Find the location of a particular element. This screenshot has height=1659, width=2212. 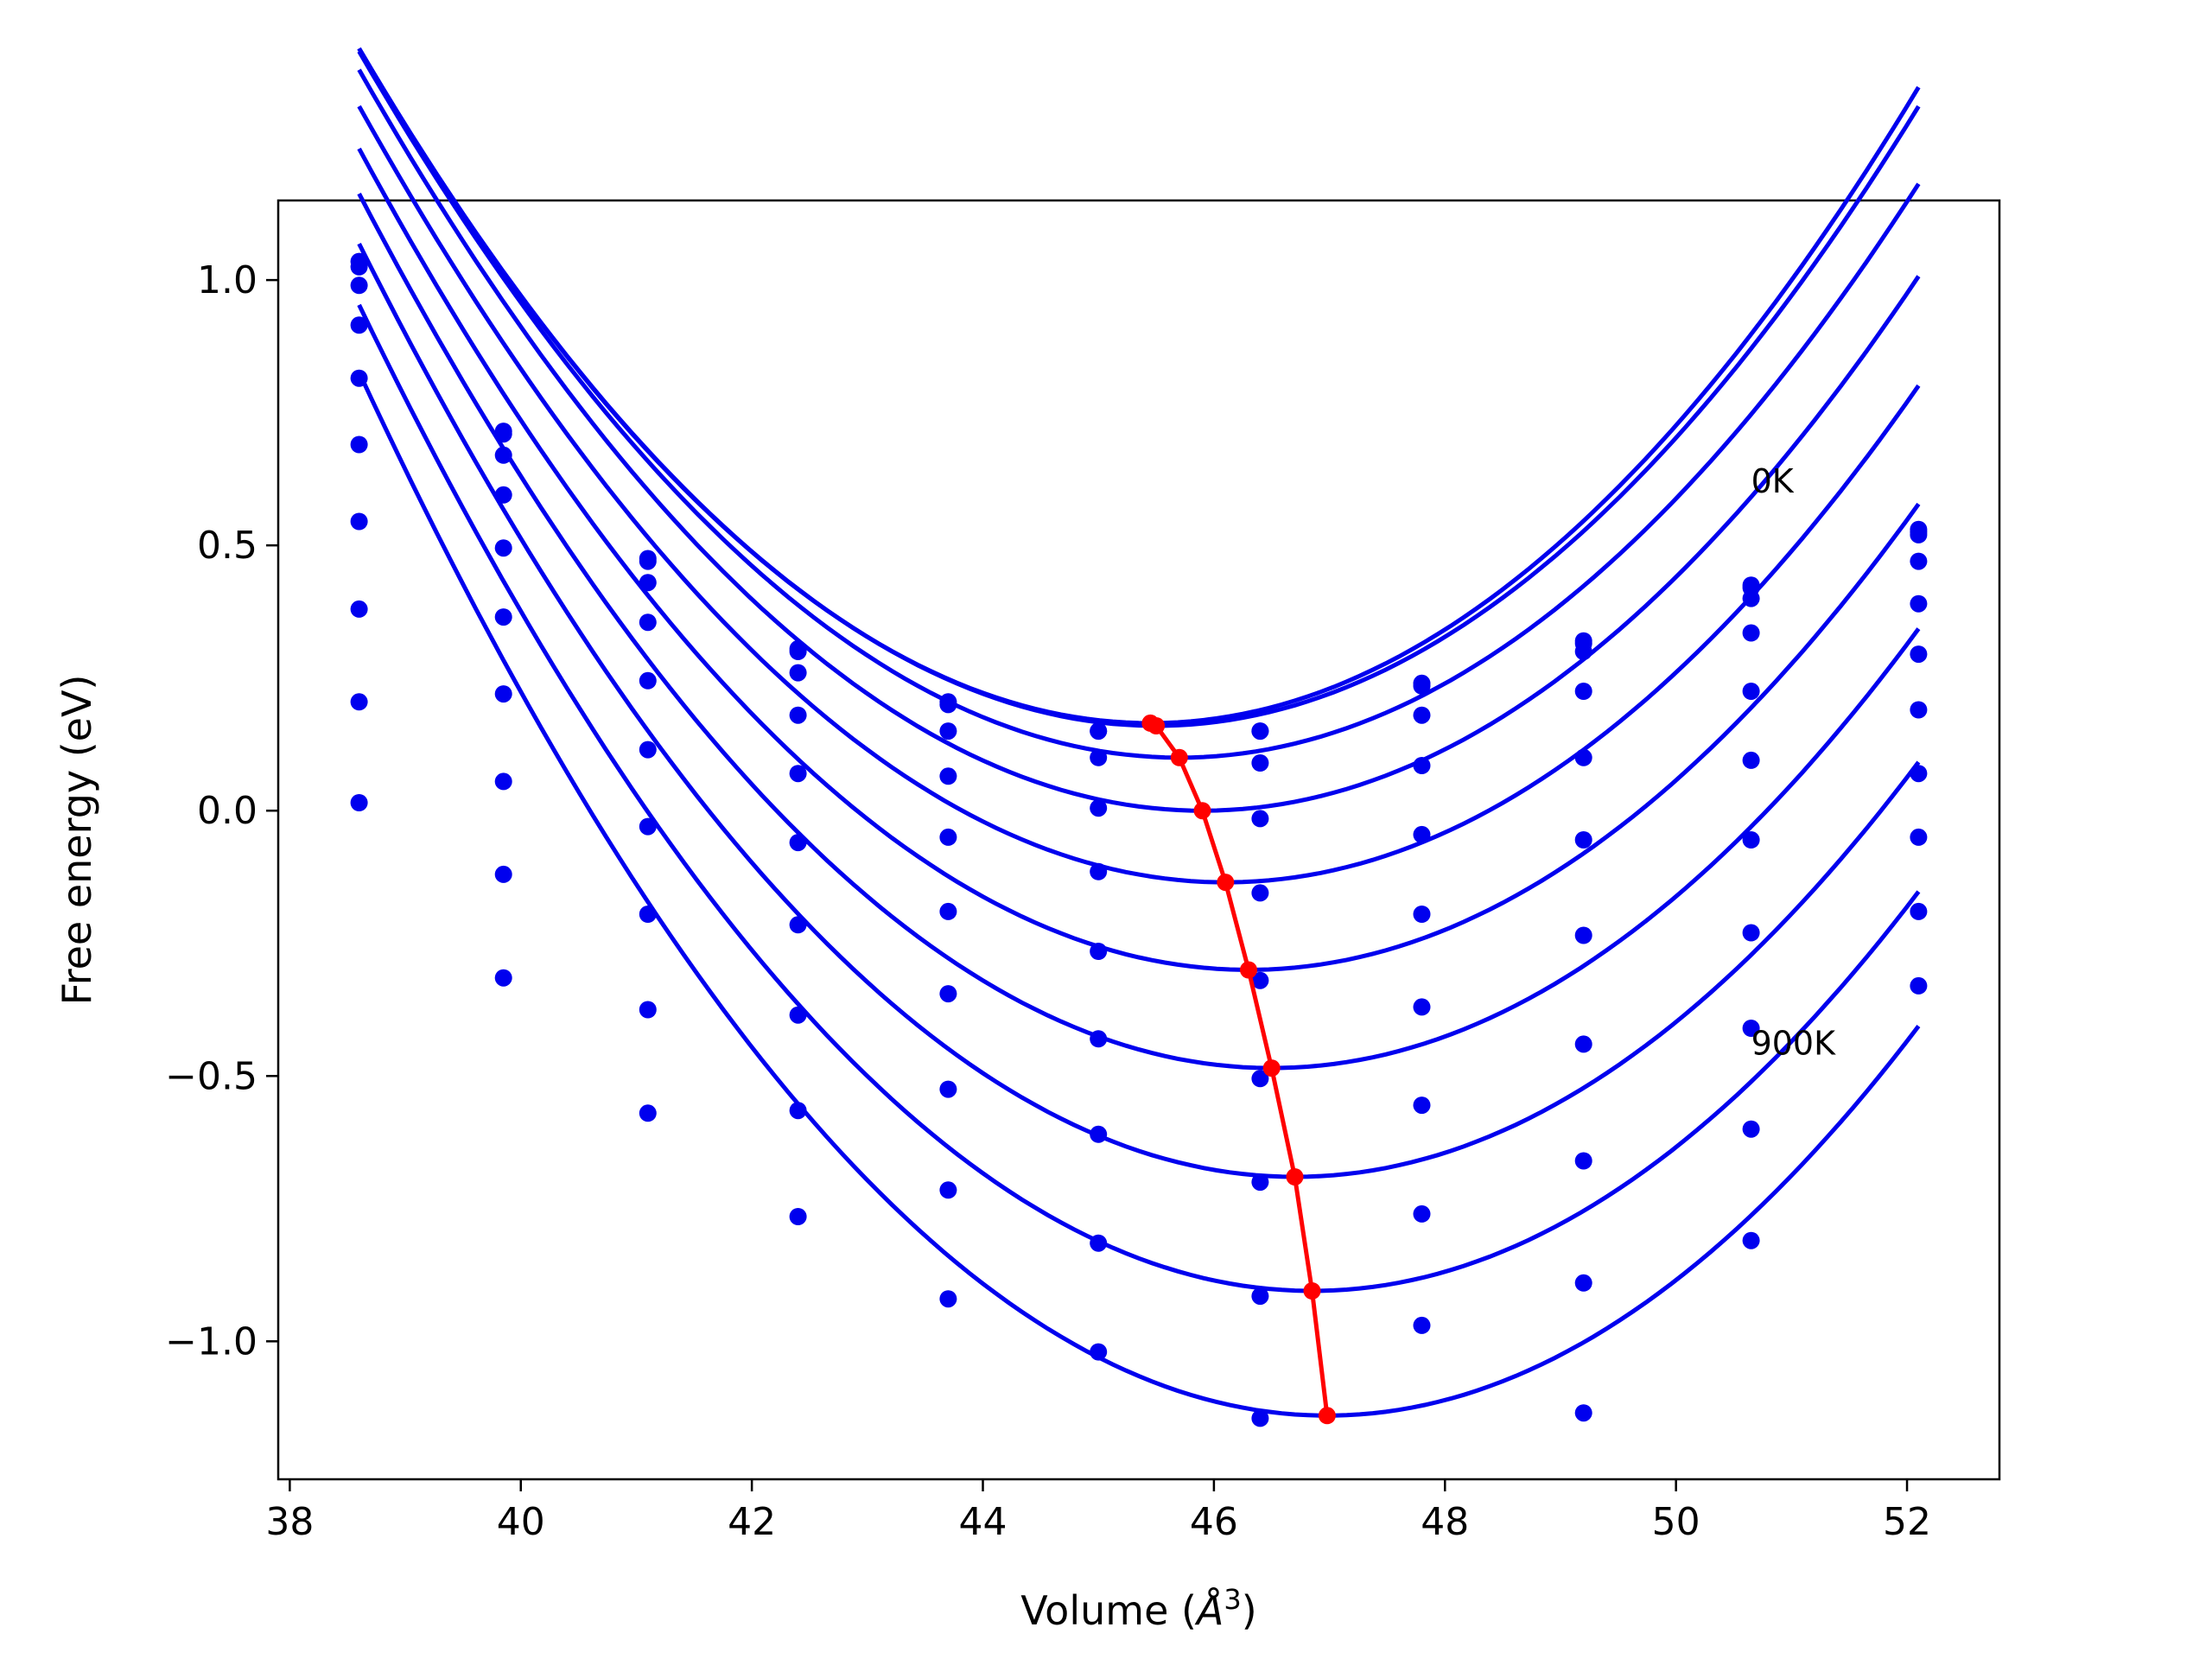

x-axis-label-exp: 3 is located at coordinates (1232, 1599).